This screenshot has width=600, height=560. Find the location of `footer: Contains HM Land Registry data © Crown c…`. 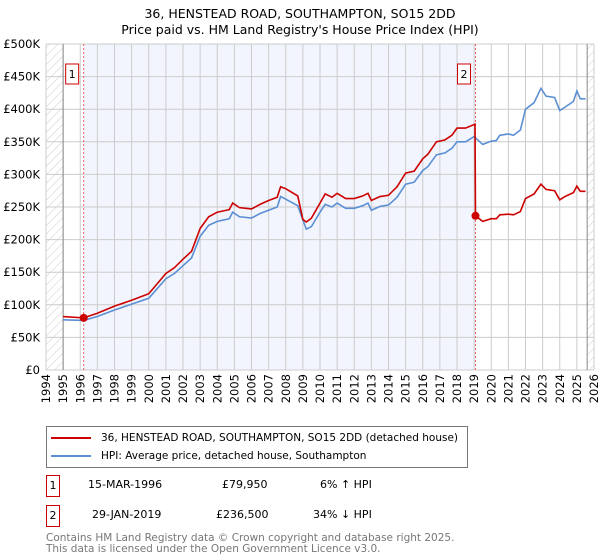

footer: Contains HM Land Registry data © Crown c… is located at coordinates (250, 544).